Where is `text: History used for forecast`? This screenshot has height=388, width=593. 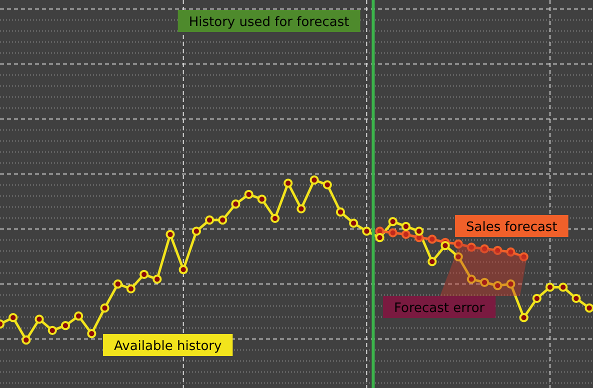
text: History used for forecast is located at coordinates (269, 22).